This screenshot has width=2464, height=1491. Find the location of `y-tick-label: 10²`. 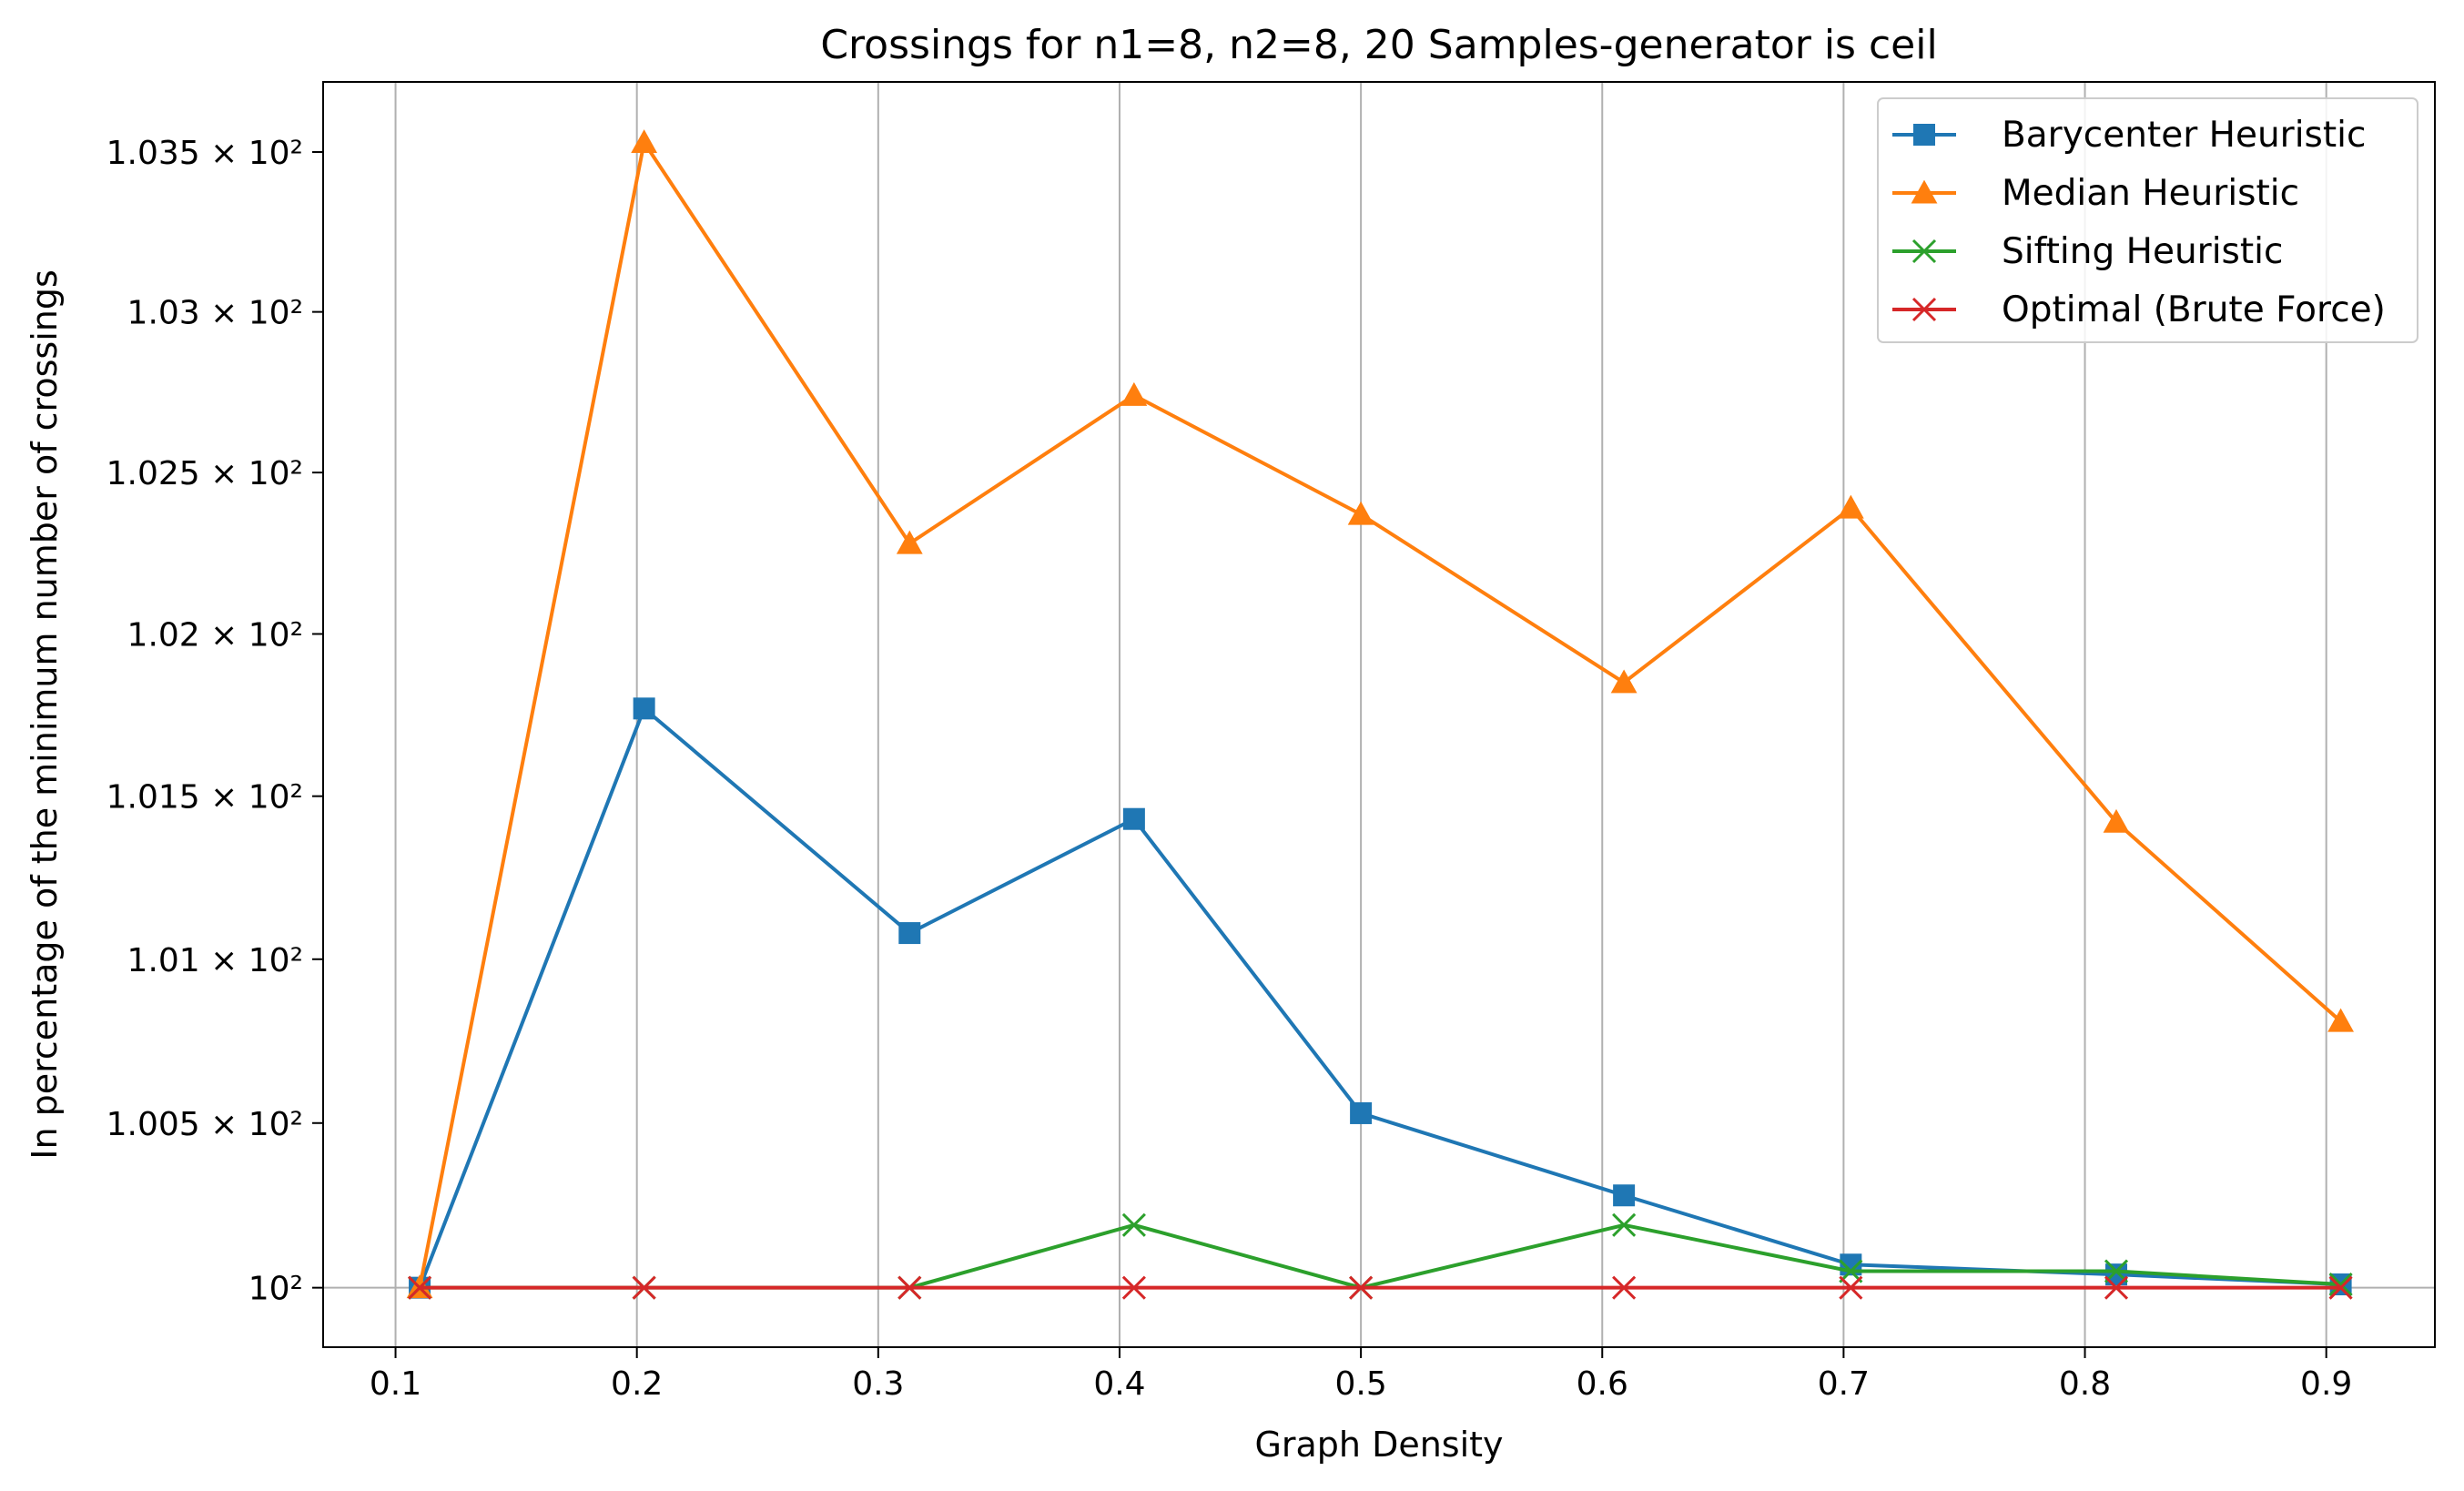

y-tick-label: 10² is located at coordinates (275, 1290).